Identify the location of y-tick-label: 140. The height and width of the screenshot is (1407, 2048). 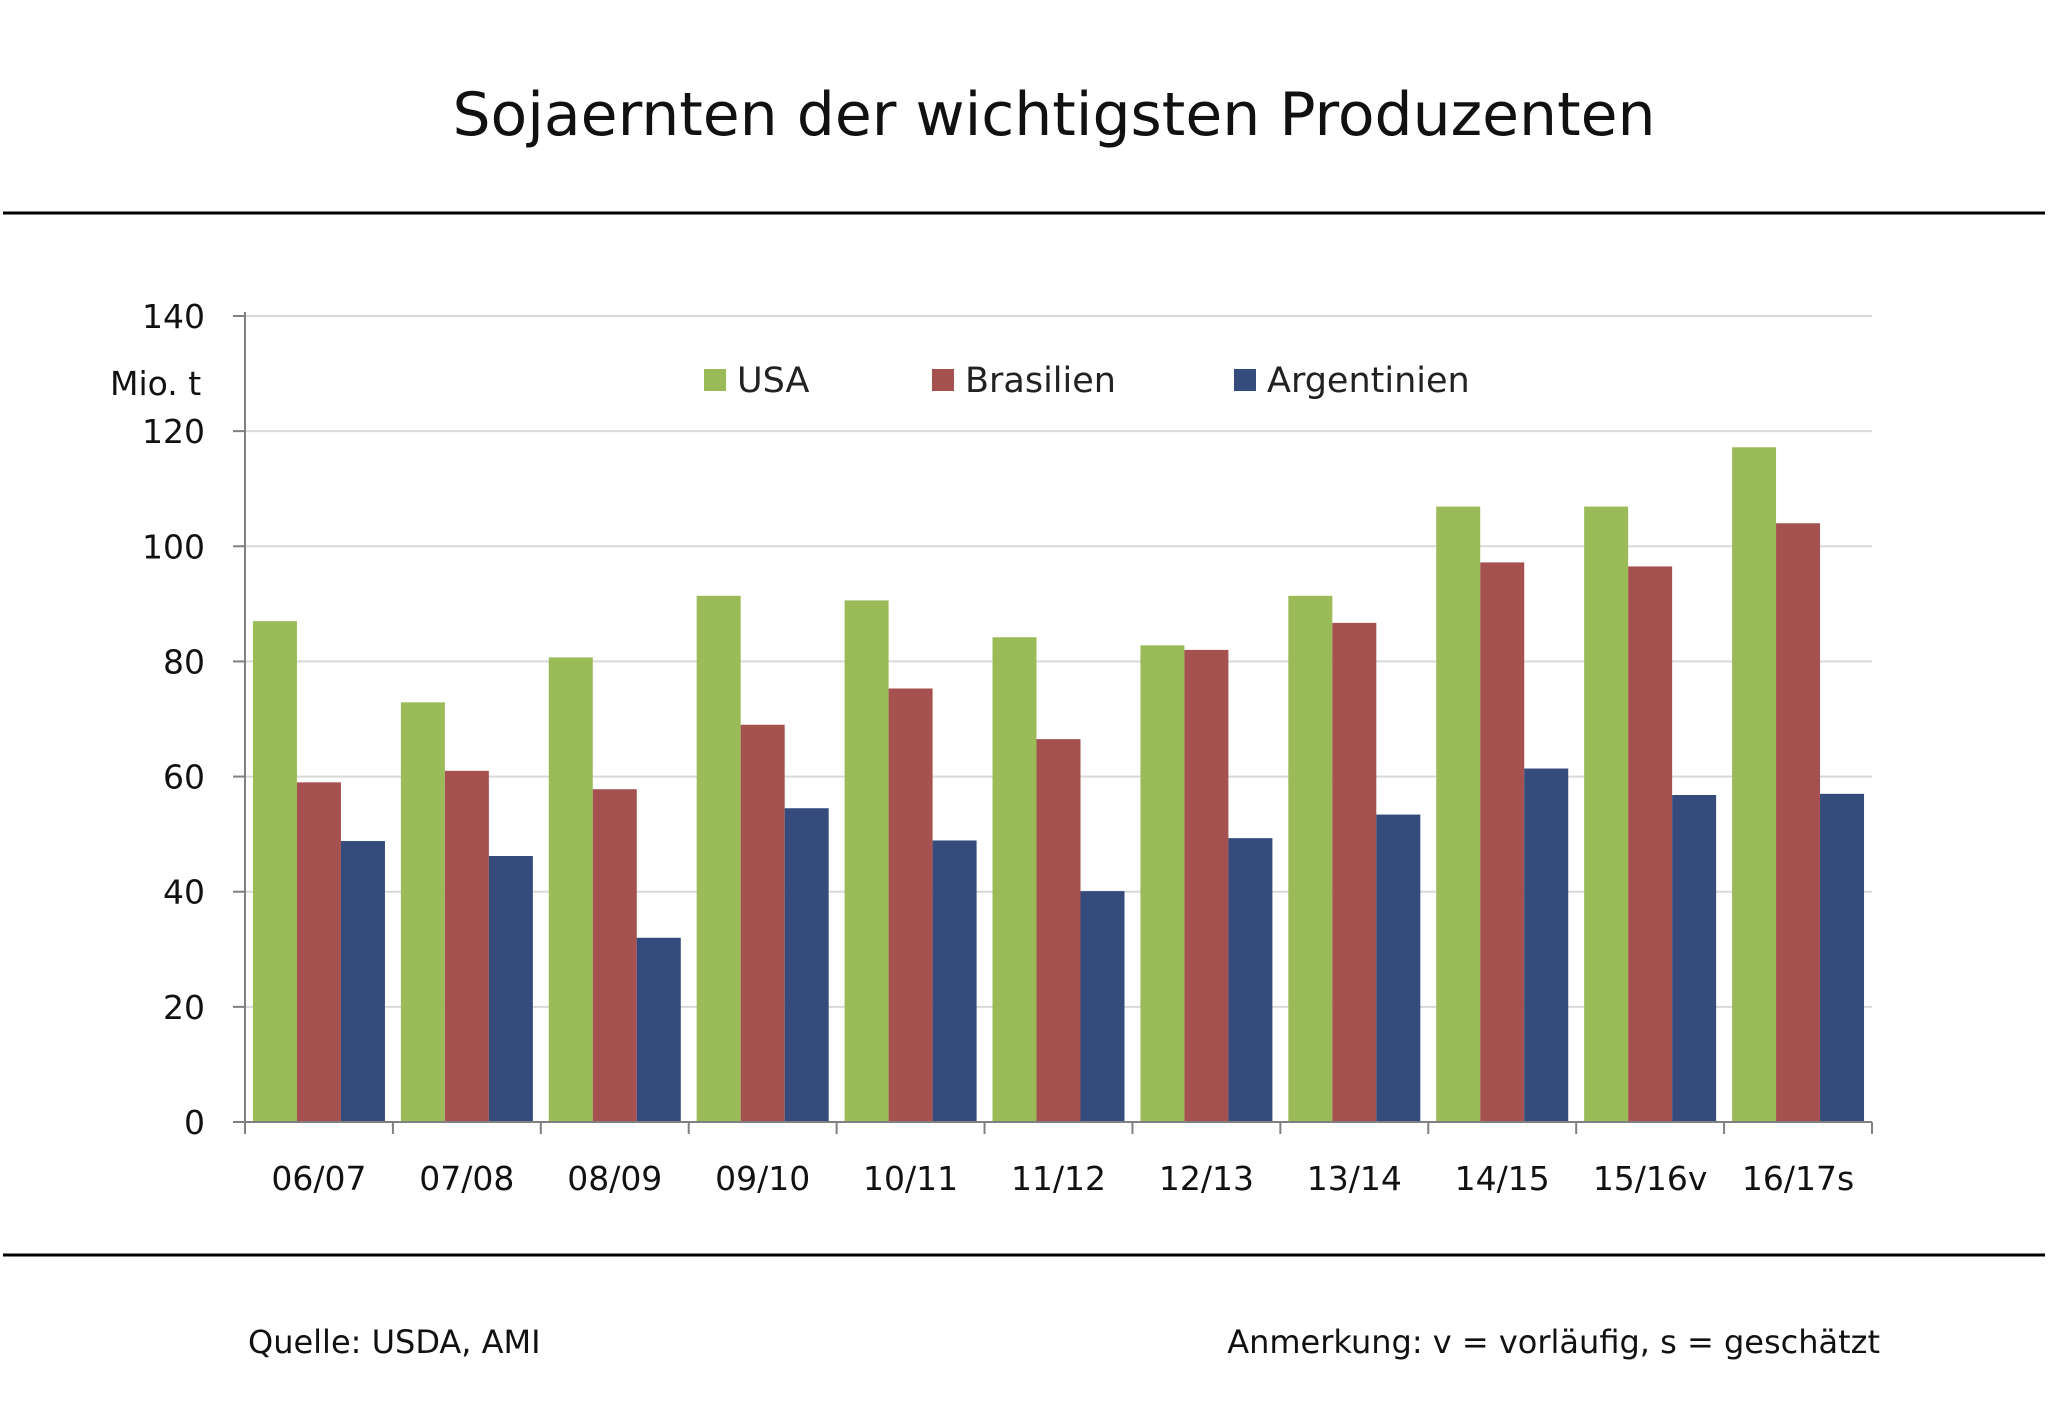
(173, 316).